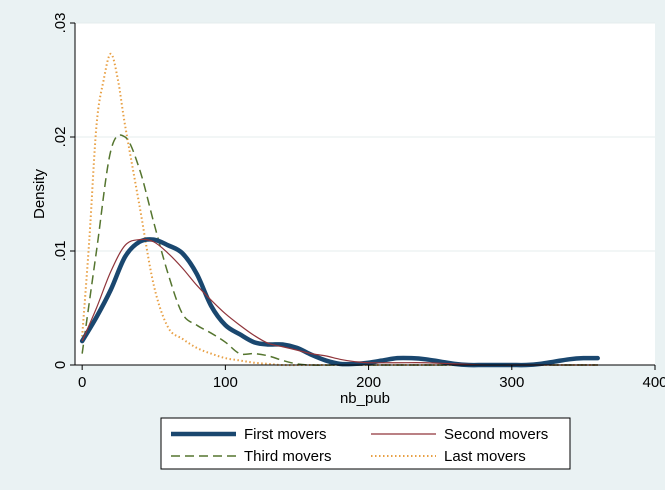 Image resolution: width=665 pixels, height=490 pixels. I want to click on y-tick-label: .01, so click(60, 251).